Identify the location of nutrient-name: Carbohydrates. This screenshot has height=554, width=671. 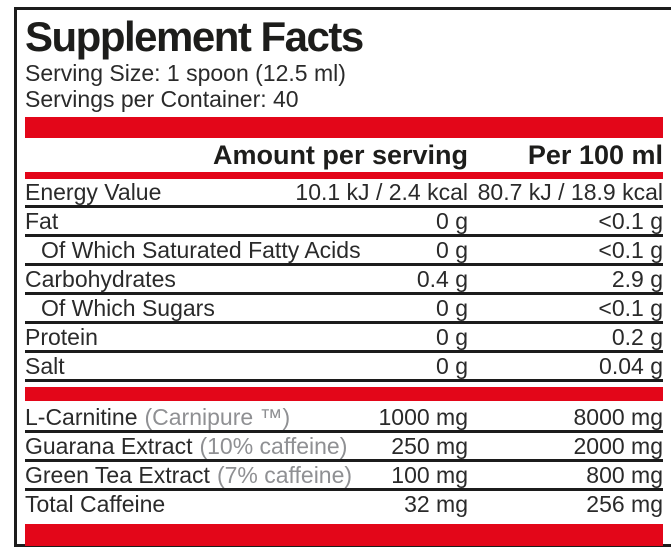
(100, 279).